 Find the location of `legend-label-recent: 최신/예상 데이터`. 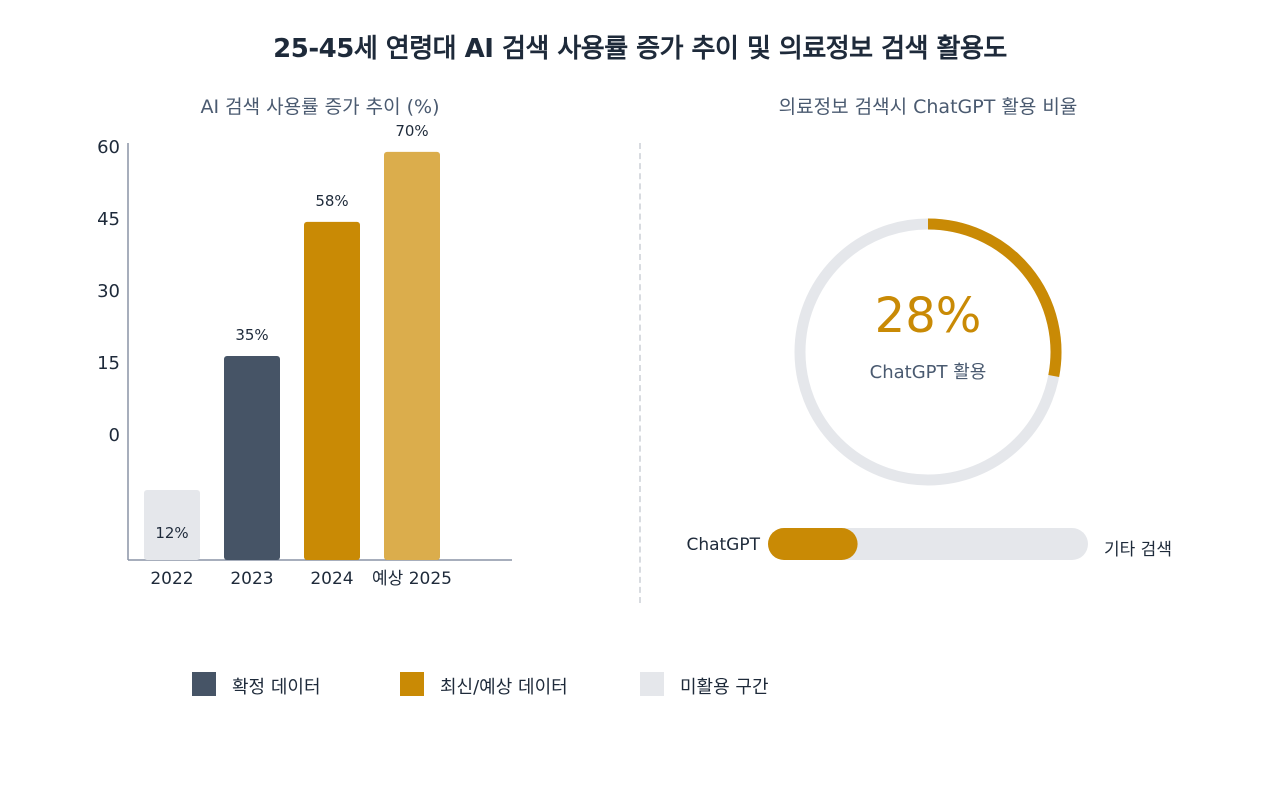

legend-label-recent: 최신/예상 데이터 is located at coordinates (504, 687).